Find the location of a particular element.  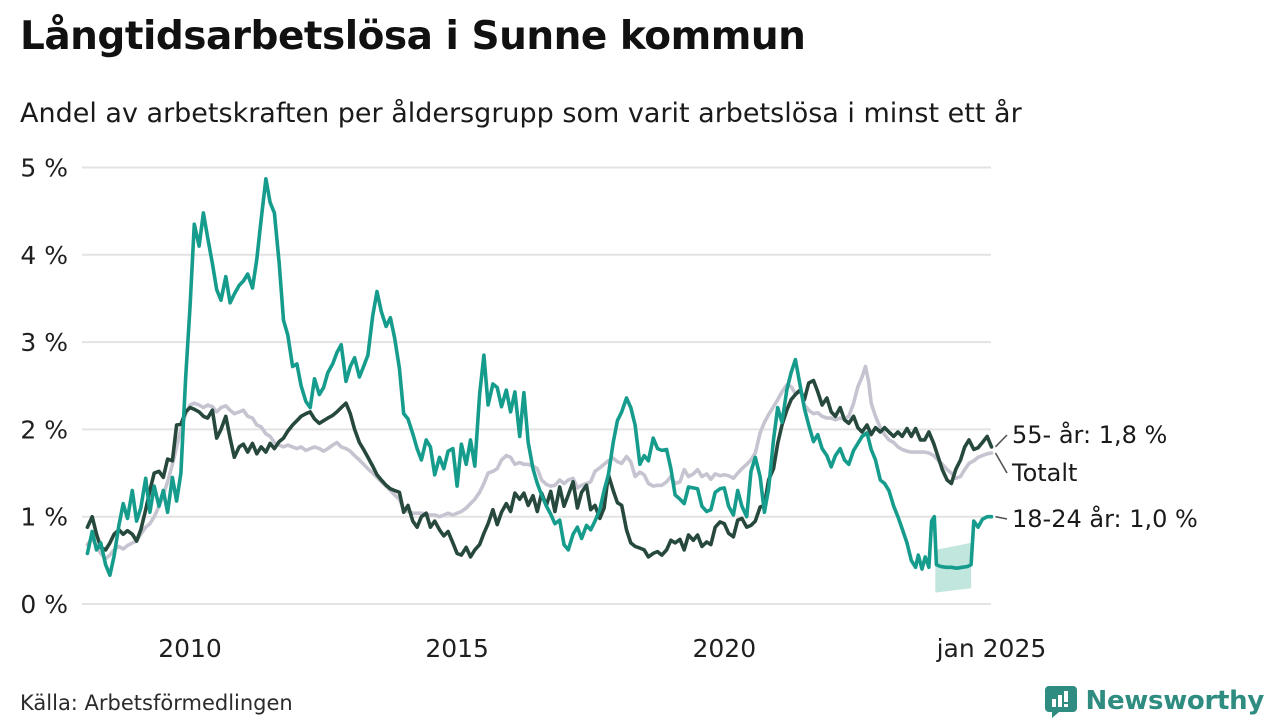

chart-title: Långtidsarbetslösa i Sunne kommun is located at coordinates (413, 36).